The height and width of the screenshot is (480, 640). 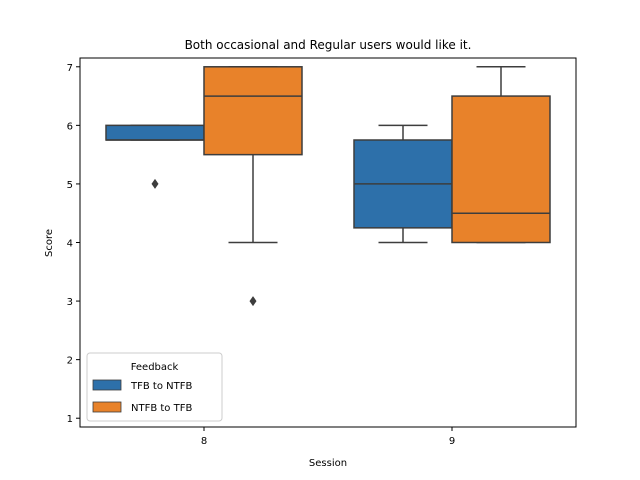 What do you see at coordinates (161, 408) in the screenshot?
I see `legend-label-ntfb-to-tfb: NTFB to TFB` at bounding box center [161, 408].